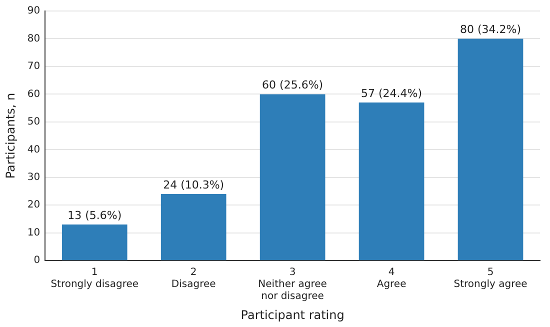 The height and width of the screenshot is (327, 550). Describe the element at coordinates (33, 232) in the screenshot. I see `y-tick-label: 10` at that location.